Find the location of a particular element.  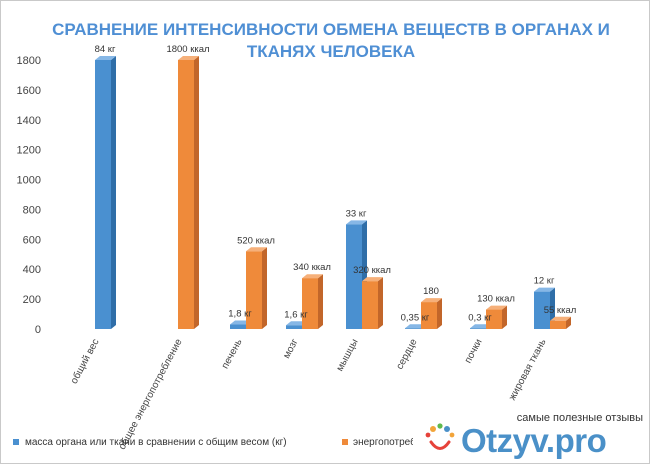

chart-title-line-2: ТКАНЯХ ЧЕЛОВЕКА is located at coordinates (331, 51).